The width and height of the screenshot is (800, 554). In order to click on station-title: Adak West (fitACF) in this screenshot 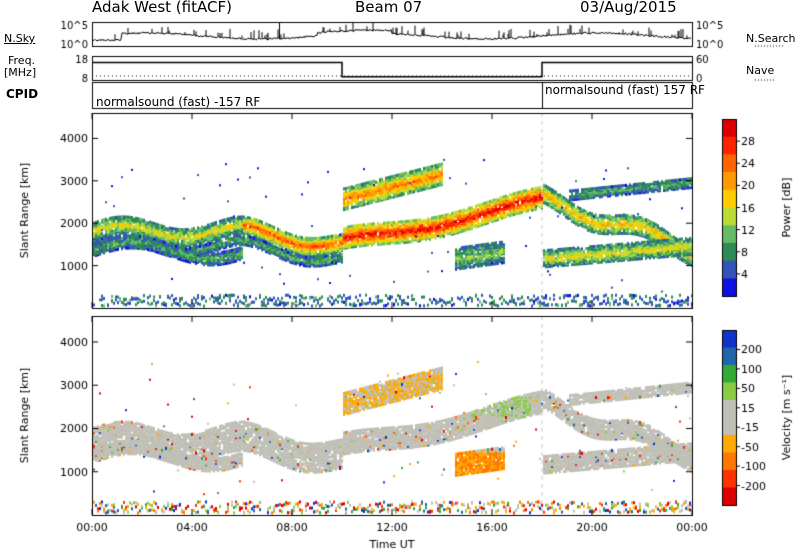, I will do `click(162, 8)`.